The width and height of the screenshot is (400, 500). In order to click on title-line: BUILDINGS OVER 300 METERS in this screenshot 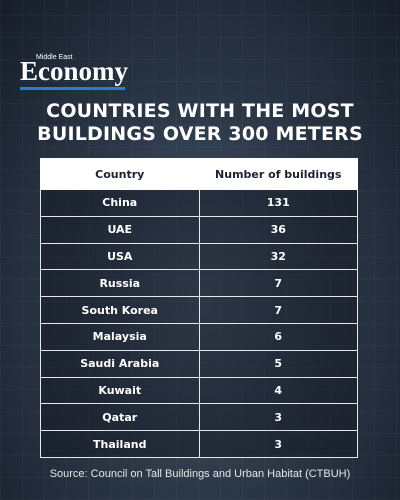, I will do `click(200, 134)`.